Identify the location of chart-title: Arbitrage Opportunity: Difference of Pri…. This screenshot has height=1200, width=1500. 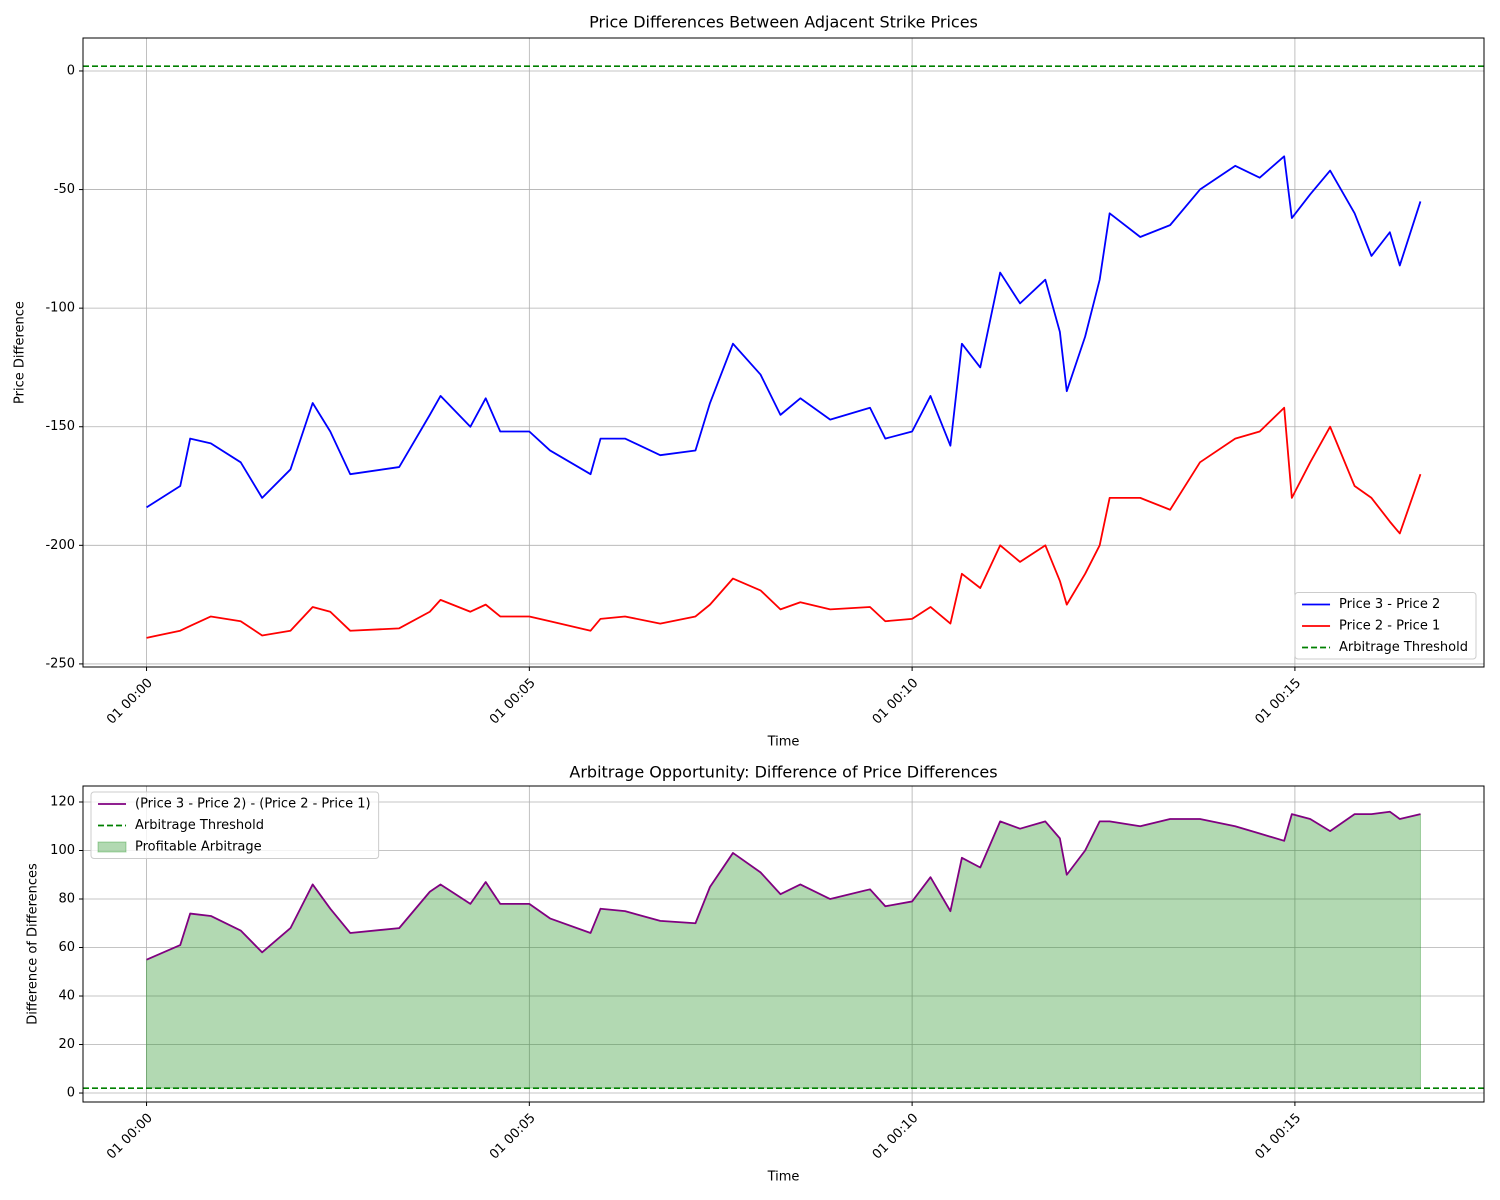
(783, 772).